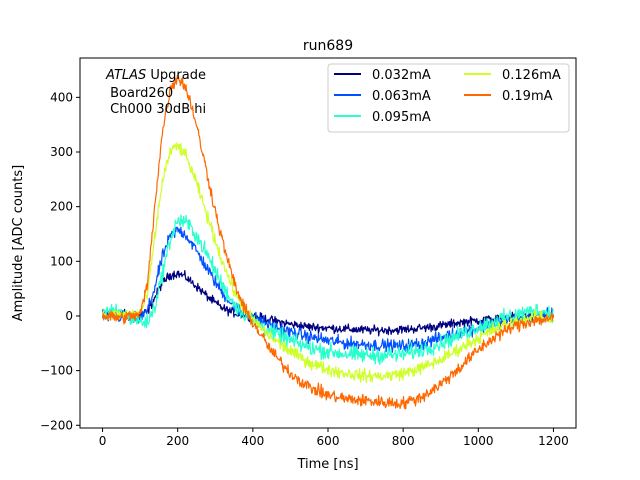 This screenshot has height=480, width=640. I want to click on y-tick-label: −100, so click(56, 371).